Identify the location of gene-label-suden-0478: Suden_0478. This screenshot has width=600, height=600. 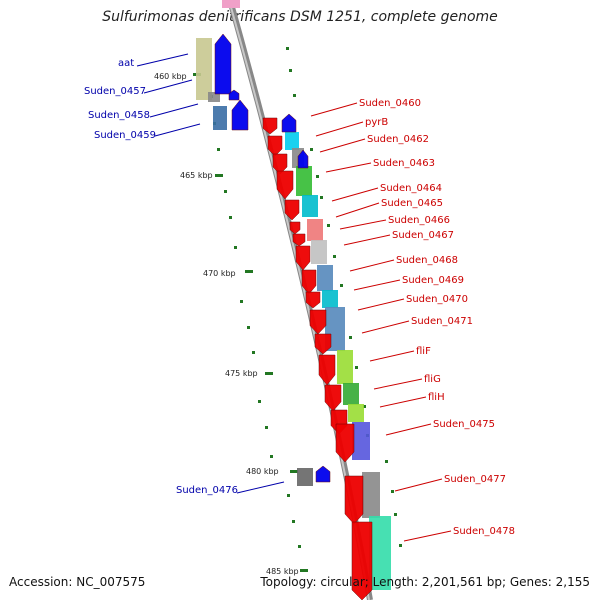
(484, 531).